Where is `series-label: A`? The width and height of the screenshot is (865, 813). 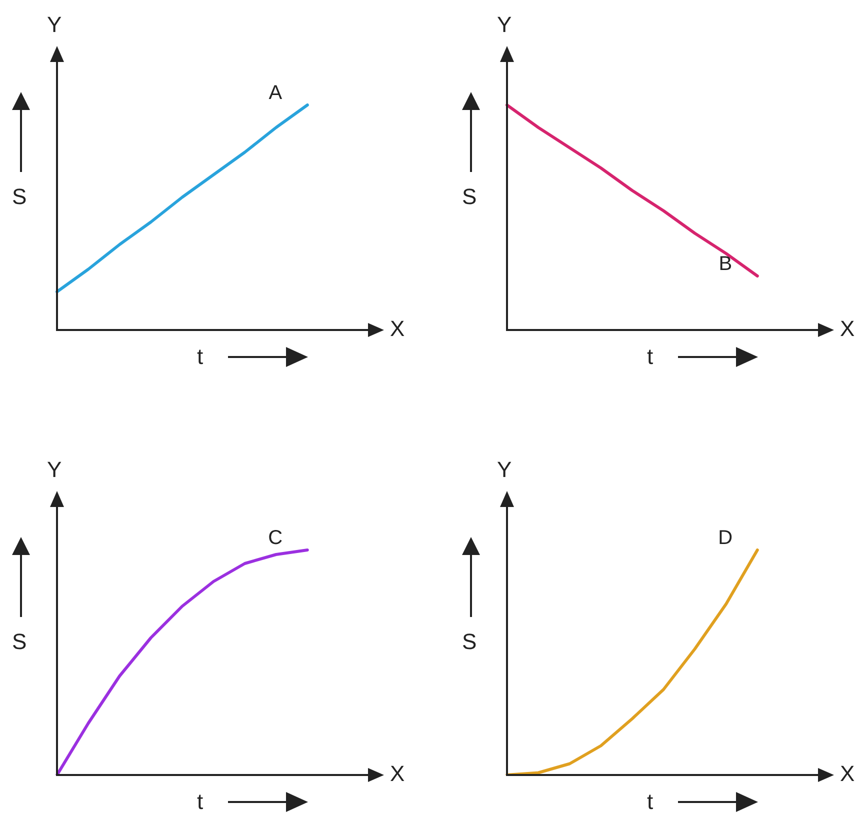 series-label: A is located at coordinates (275, 93).